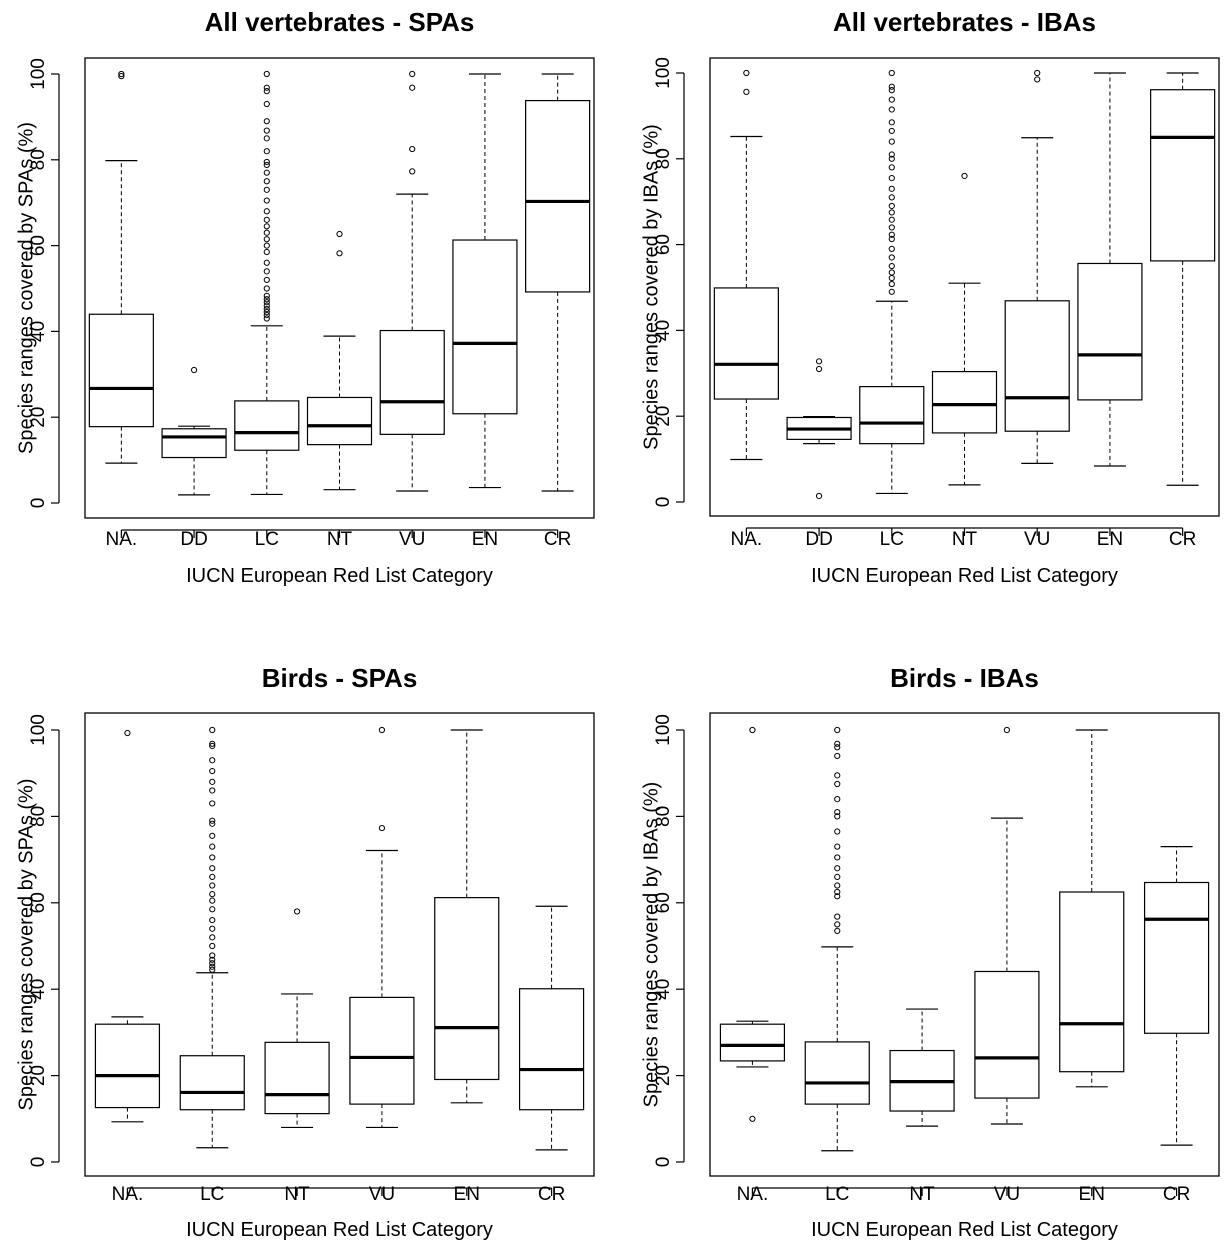 Image resolution: width=1224 pixels, height=1241 pixels. Describe the element at coordinates (1176, 1194) in the screenshot. I see `x-tick-label: CR` at that location.